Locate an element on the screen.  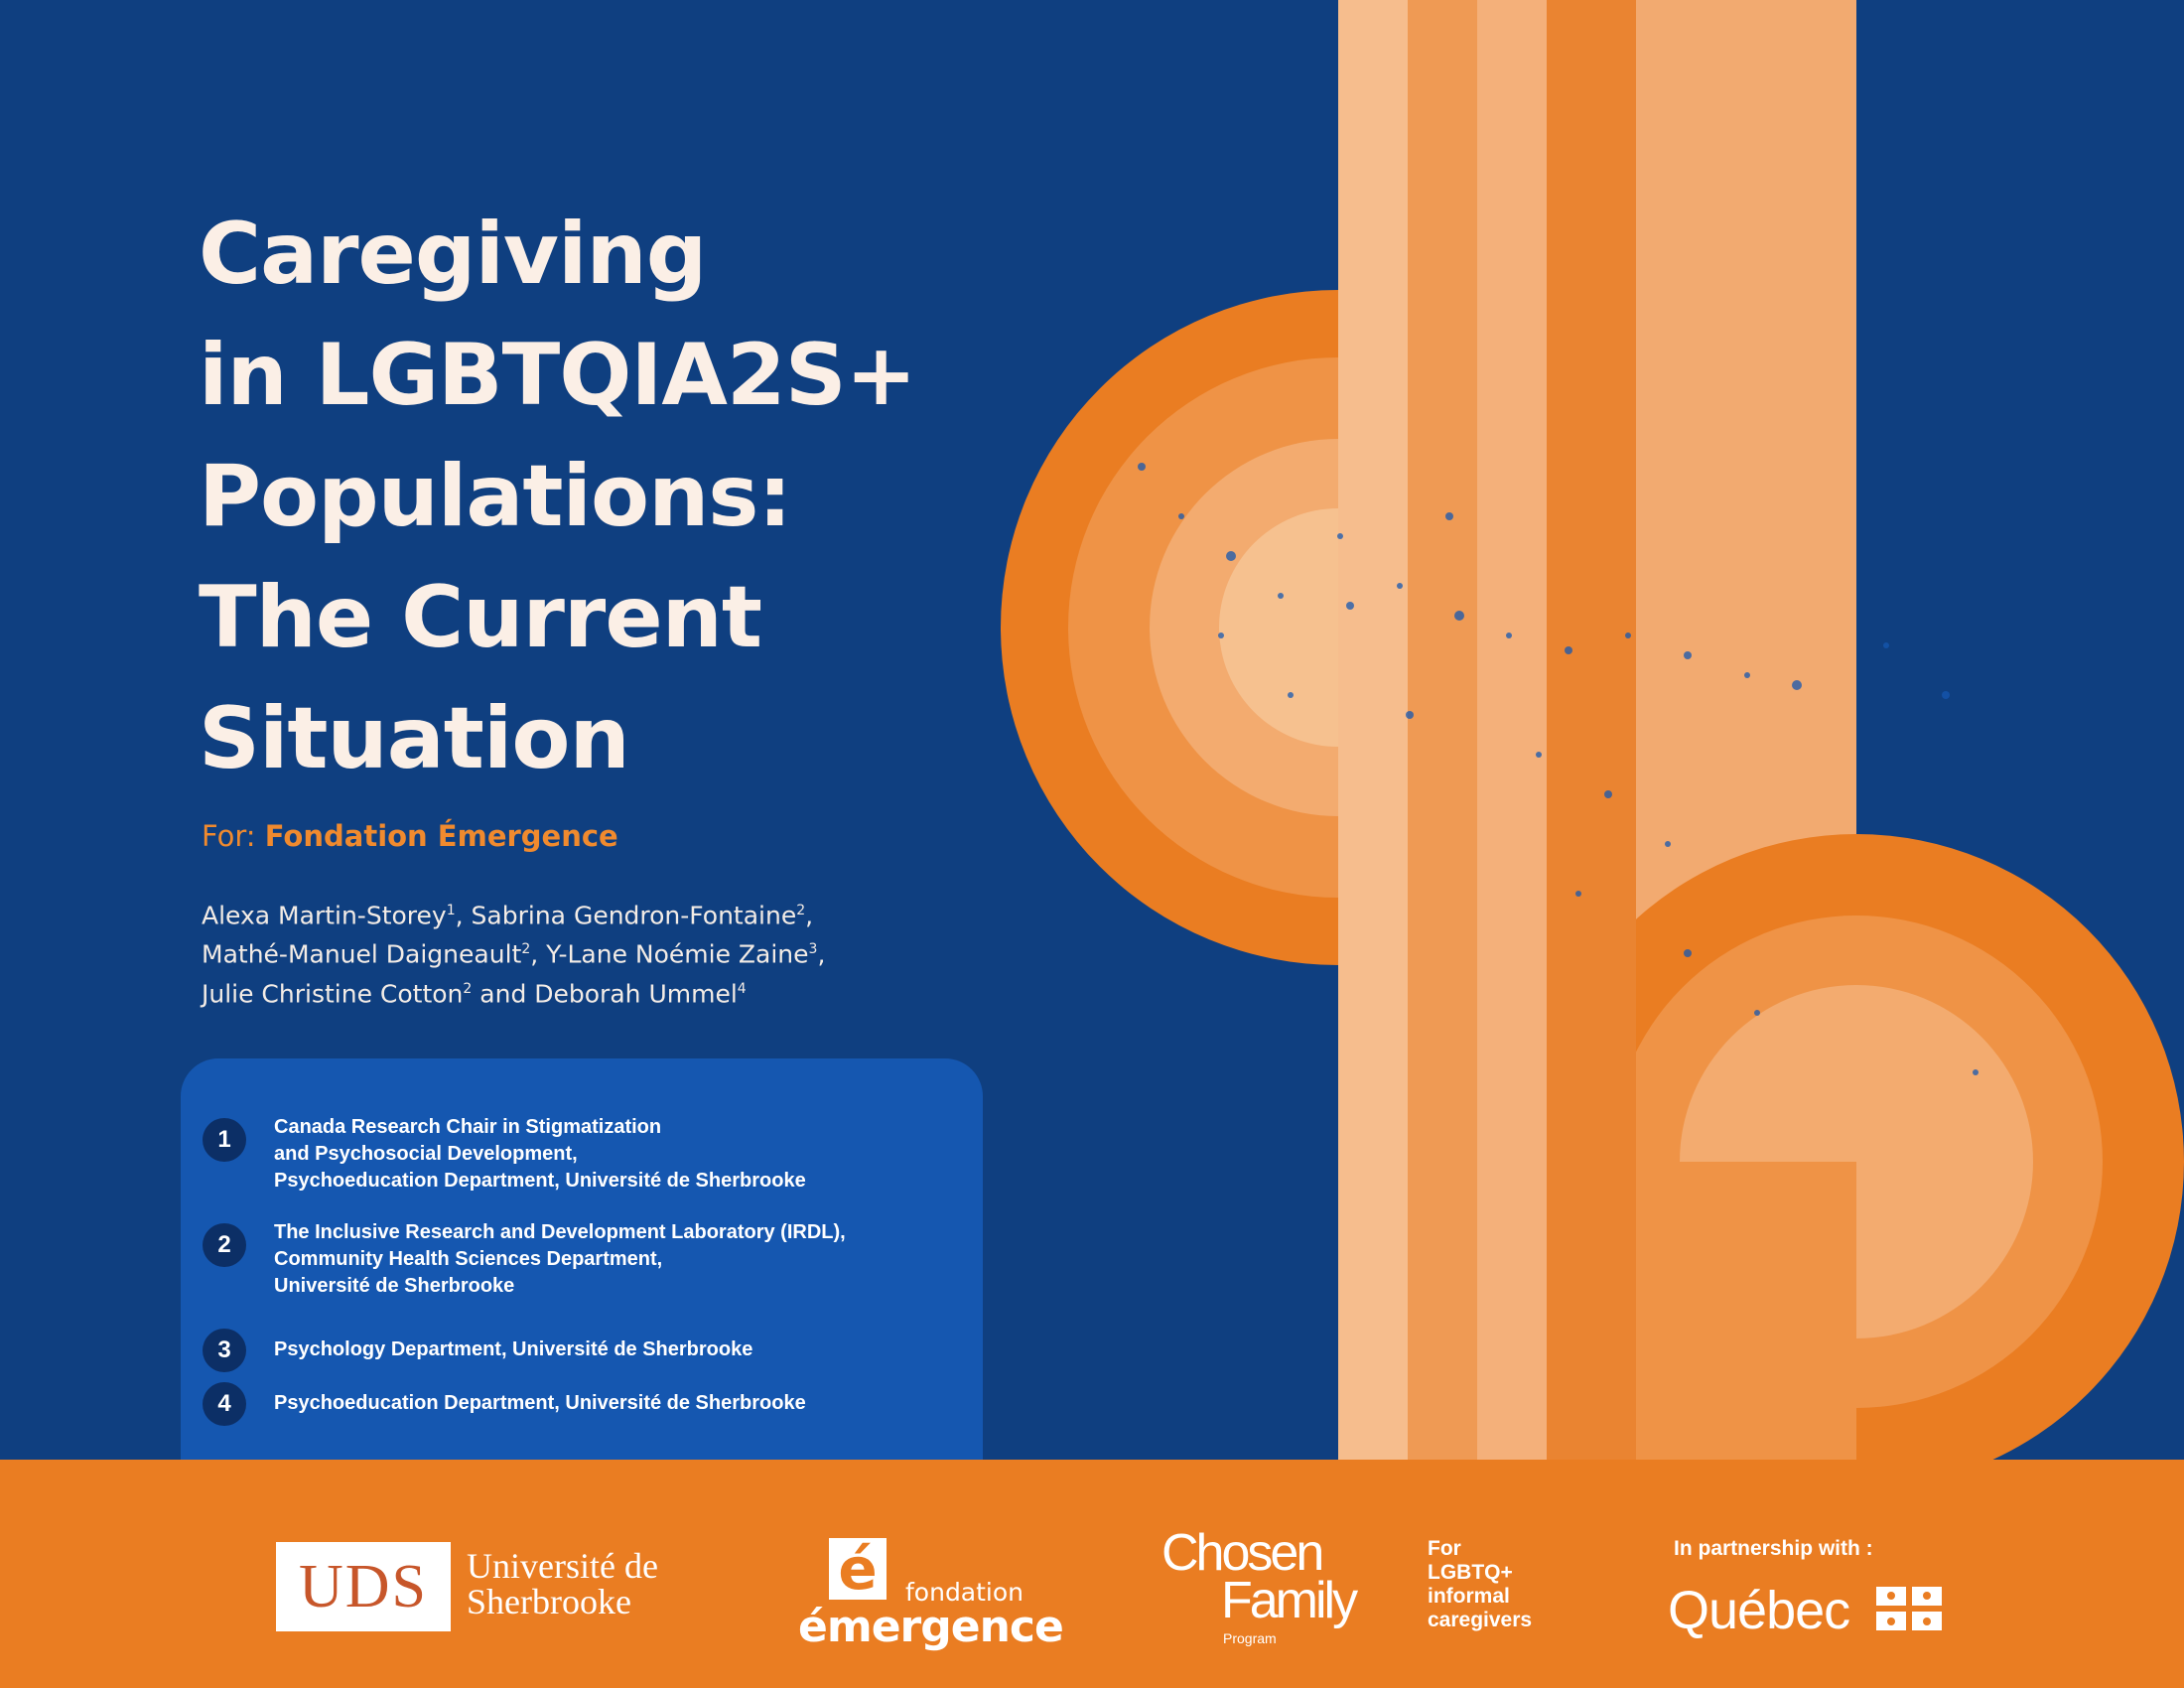
quebec-partner-logo: In partnership with : Québec is located at coordinates (1826, 1591).